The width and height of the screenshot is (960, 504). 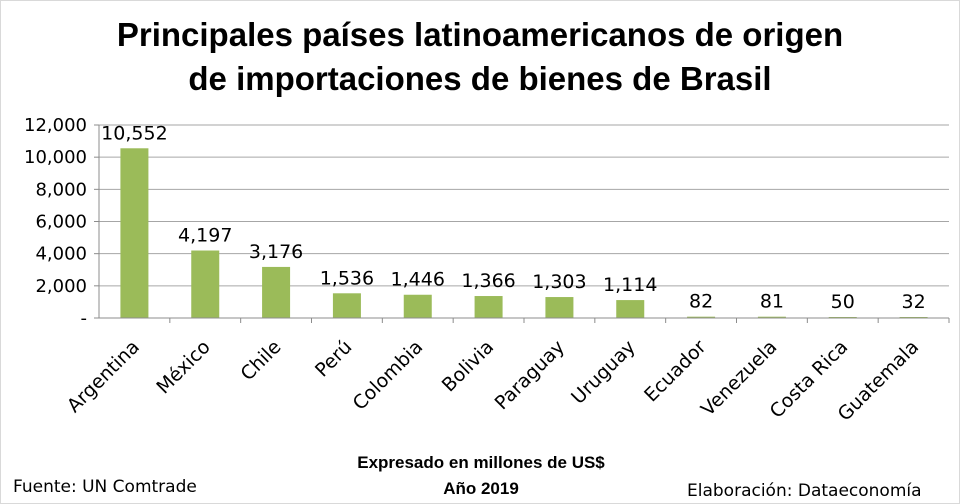 I want to click on data-label: 50, so click(x=843, y=302).